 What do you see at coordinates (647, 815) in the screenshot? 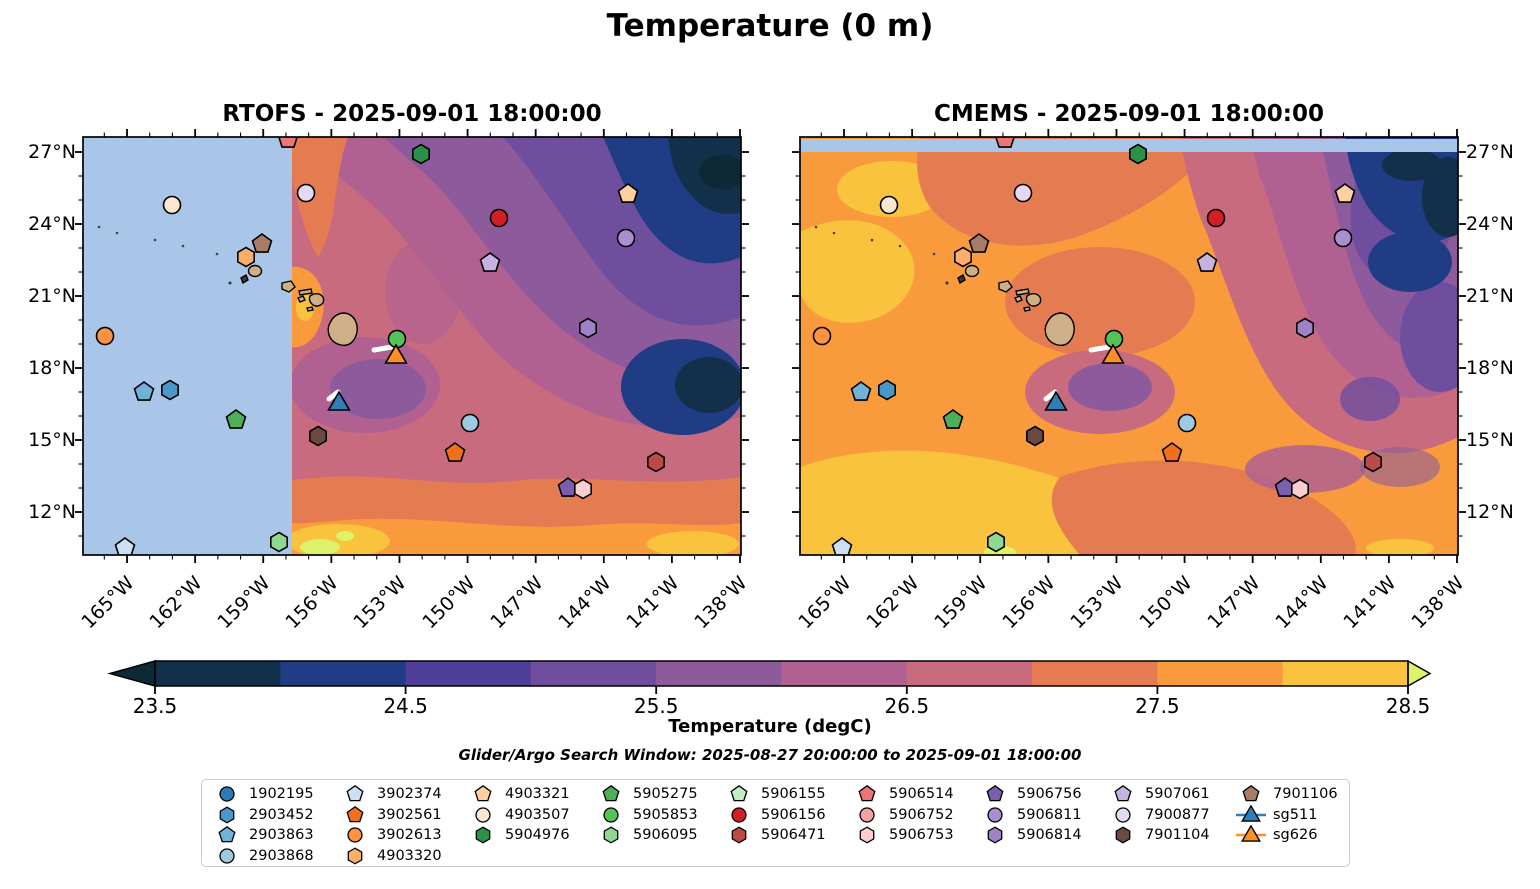
I see `legend-item-5905853: 5905853` at bounding box center [647, 815].